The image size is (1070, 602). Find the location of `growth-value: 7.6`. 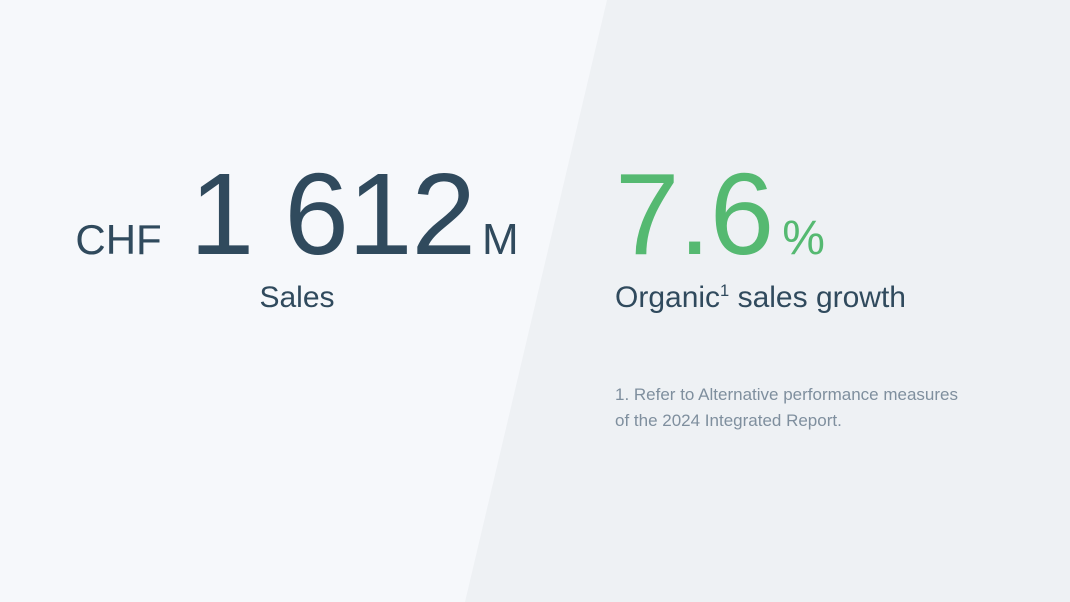

growth-value: 7.6 is located at coordinates (694, 214).